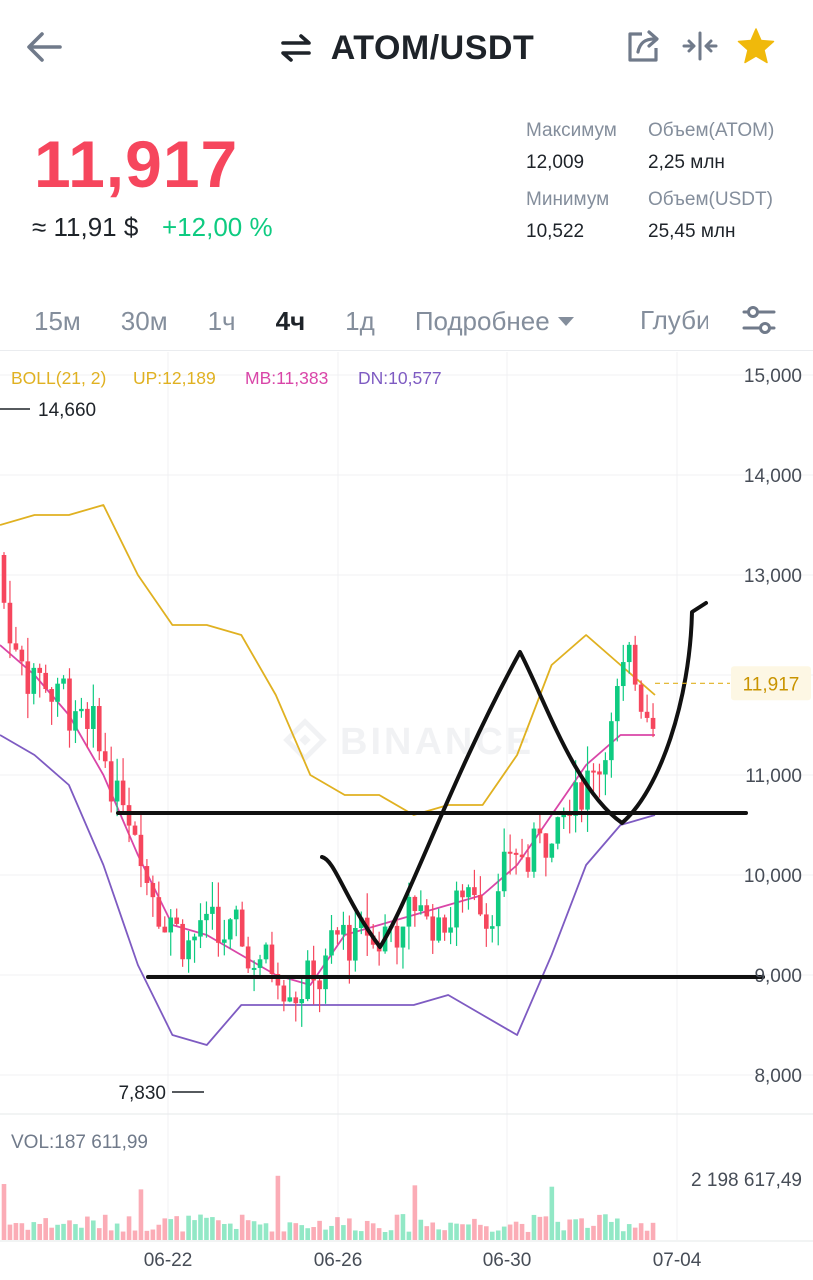 The height and width of the screenshot is (1280, 813). Describe the element at coordinates (773, 576) in the screenshot. I see `y-tick-label: 13,000` at that location.